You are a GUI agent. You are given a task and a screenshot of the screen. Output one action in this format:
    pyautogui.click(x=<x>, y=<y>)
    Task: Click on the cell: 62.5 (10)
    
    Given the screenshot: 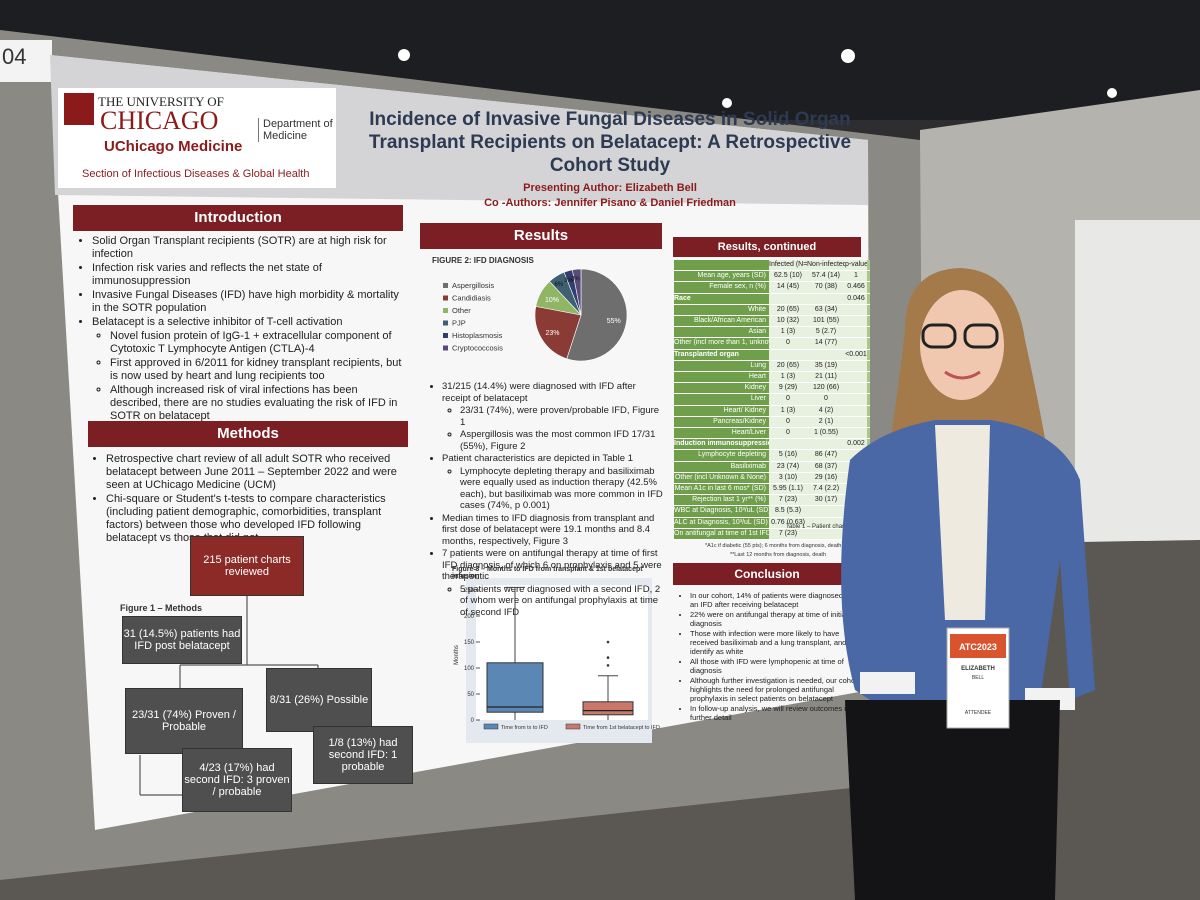 What is the action you would take?
    pyautogui.click(x=788, y=276)
    